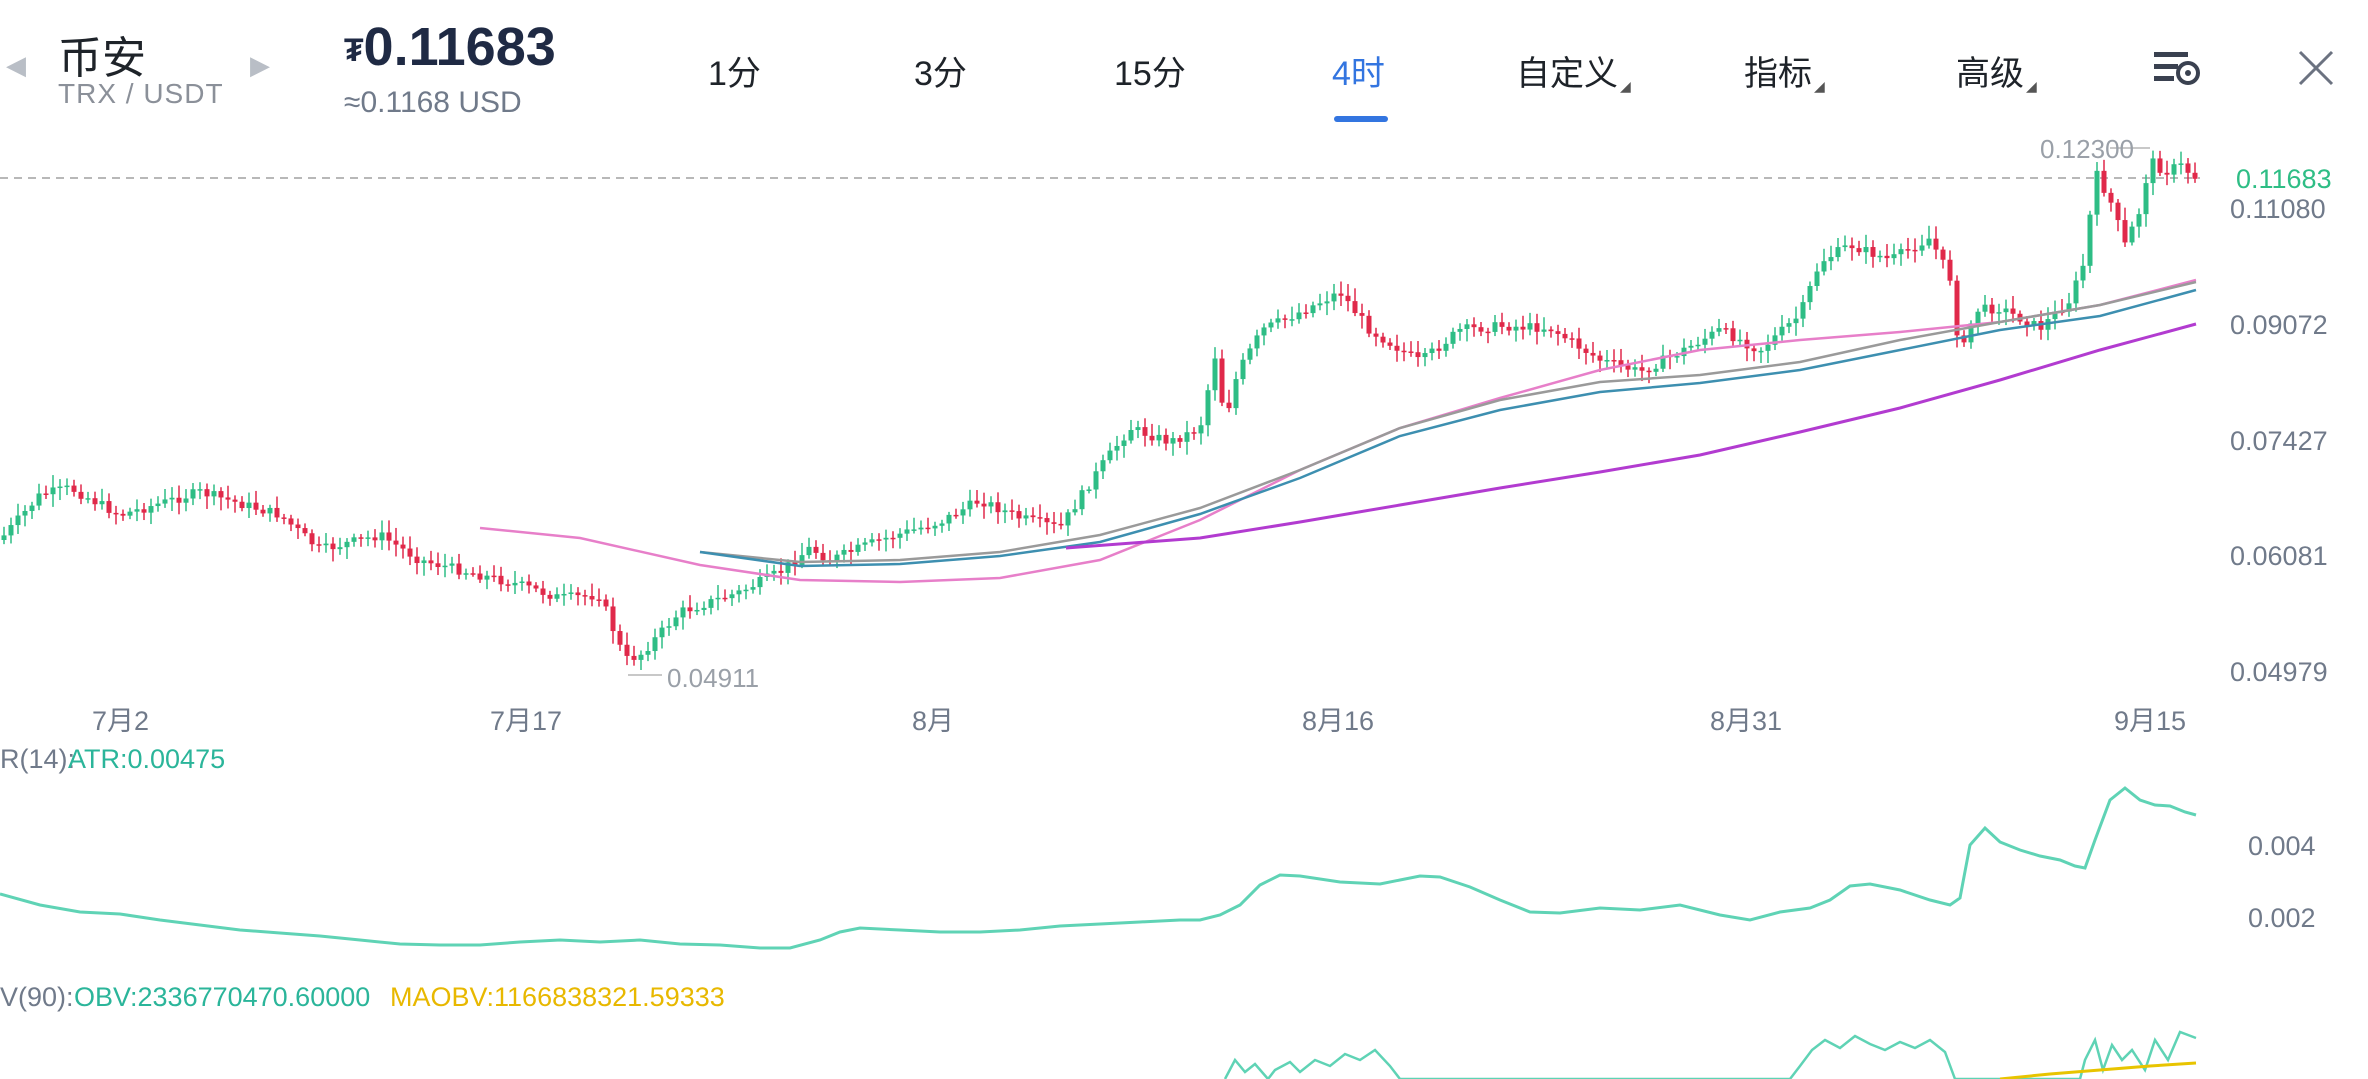 This screenshot has width=2368, height=1079. I want to click on x-tick: 9月15, so click(2150, 721).